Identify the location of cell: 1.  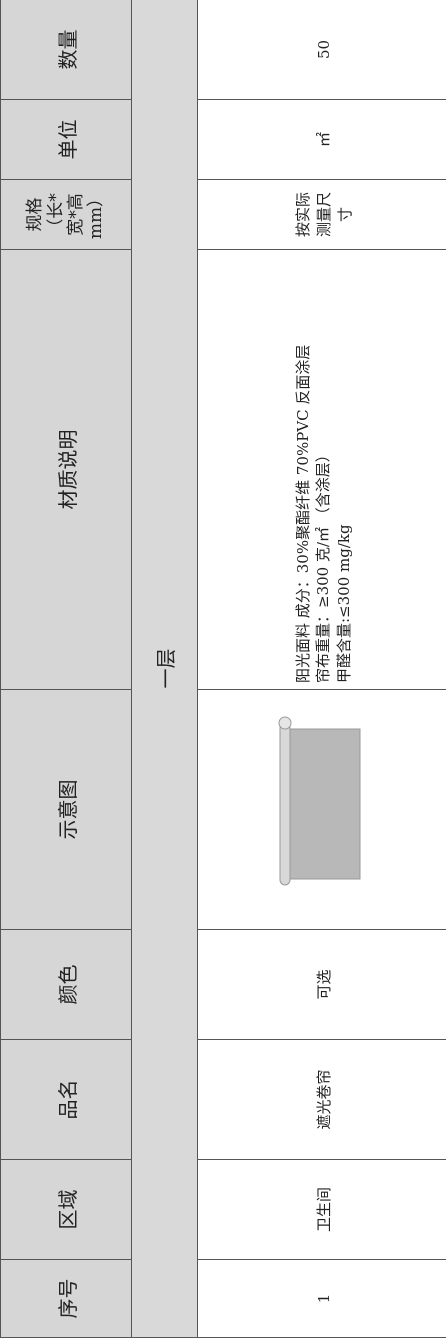
(321, 1298).